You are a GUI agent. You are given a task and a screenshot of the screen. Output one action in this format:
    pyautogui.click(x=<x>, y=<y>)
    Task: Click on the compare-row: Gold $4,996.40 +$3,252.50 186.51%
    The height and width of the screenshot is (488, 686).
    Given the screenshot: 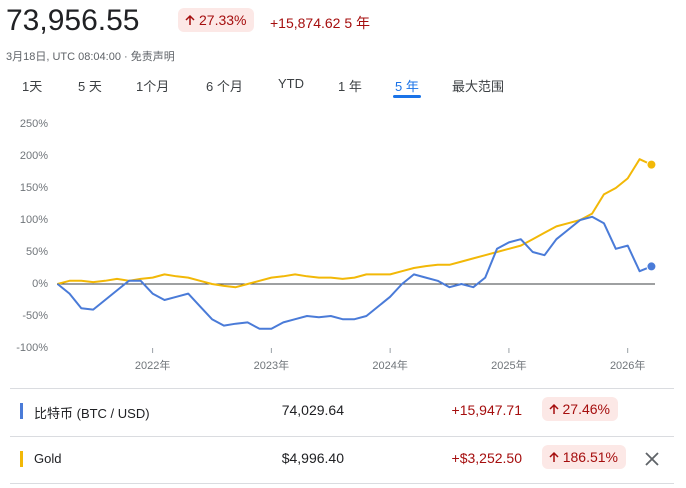 What is the action you would take?
    pyautogui.click(x=342, y=460)
    